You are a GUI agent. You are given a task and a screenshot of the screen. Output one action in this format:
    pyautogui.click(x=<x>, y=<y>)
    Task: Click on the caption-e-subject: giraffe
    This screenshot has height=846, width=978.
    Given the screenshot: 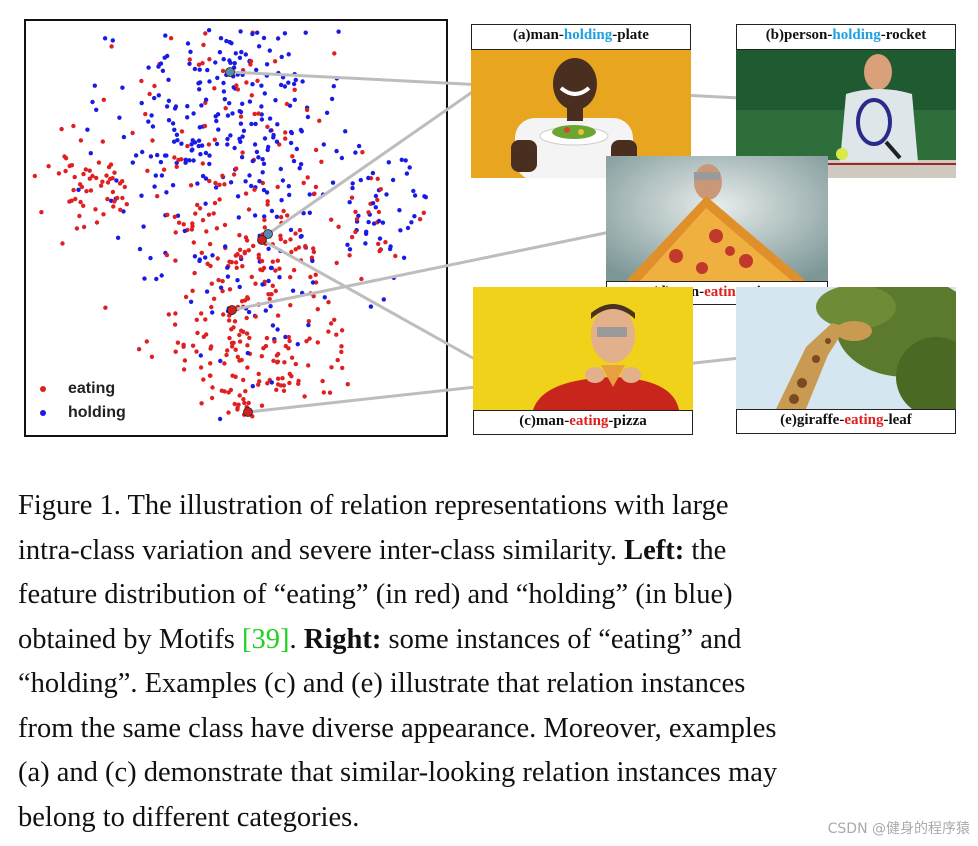 What is the action you would take?
    pyautogui.click(x=818, y=420)
    